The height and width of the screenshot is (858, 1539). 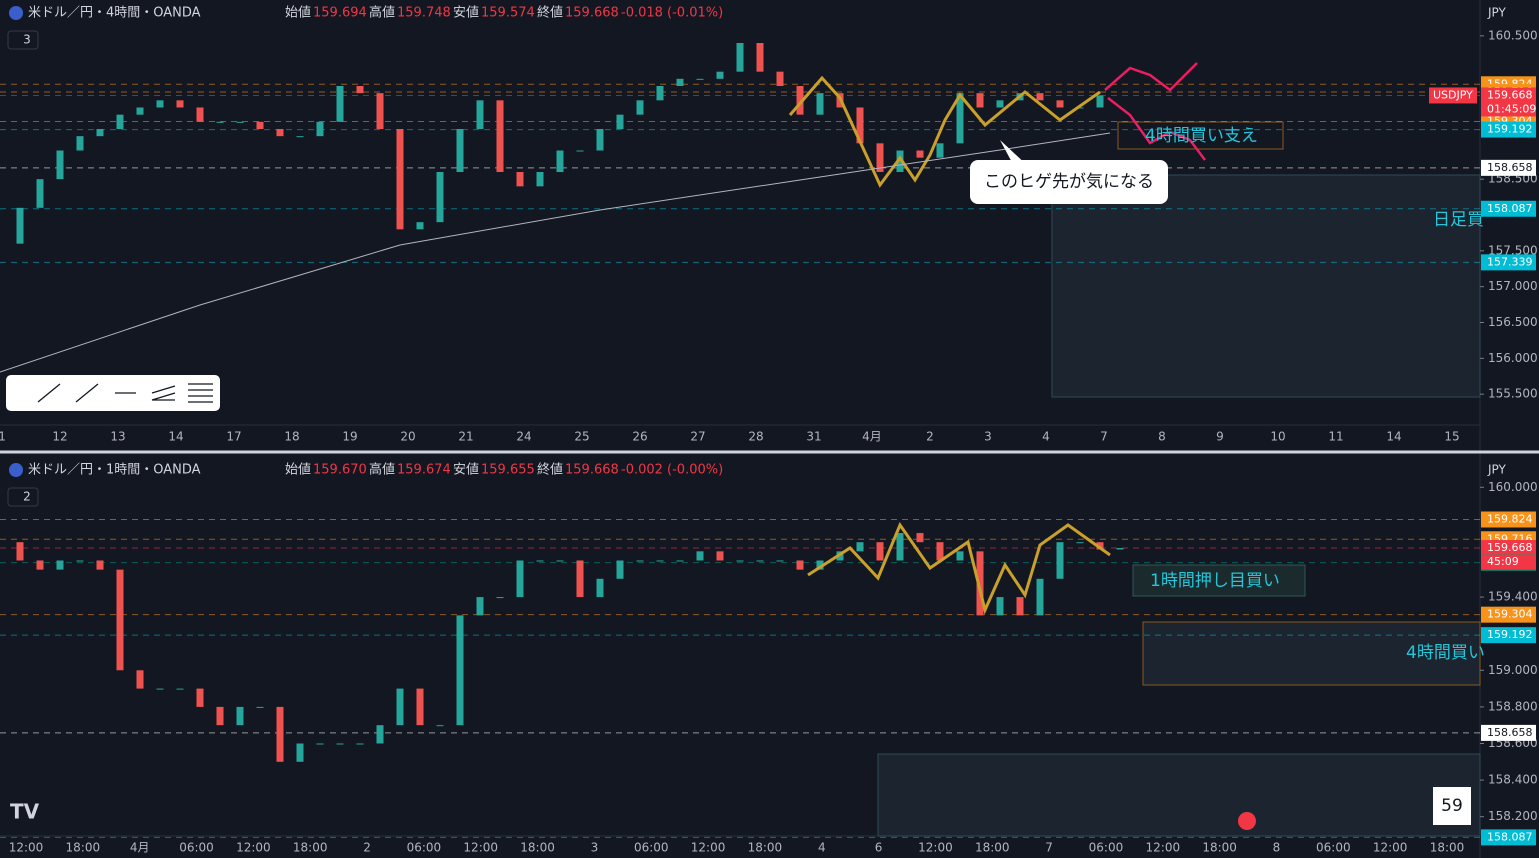 I want to click on symbol-tag-bg, so click(x=1453, y=95).